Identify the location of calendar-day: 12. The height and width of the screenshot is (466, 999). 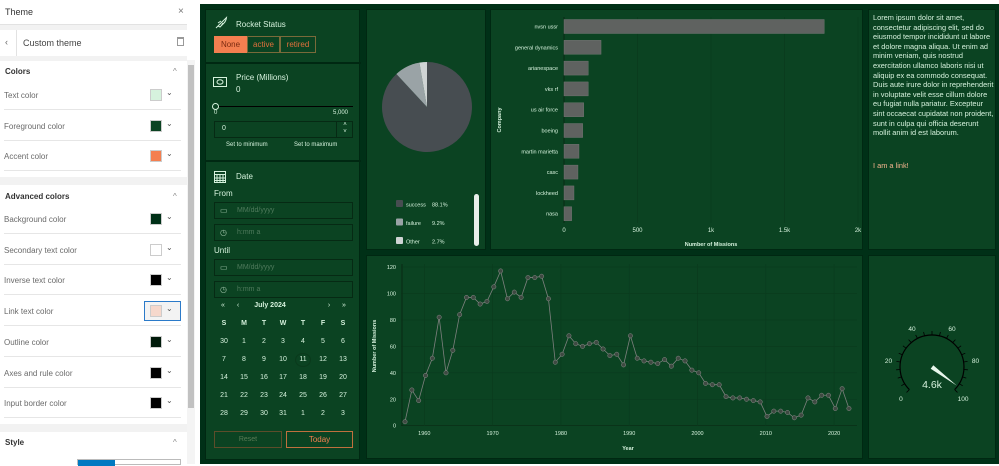
(323, 359).